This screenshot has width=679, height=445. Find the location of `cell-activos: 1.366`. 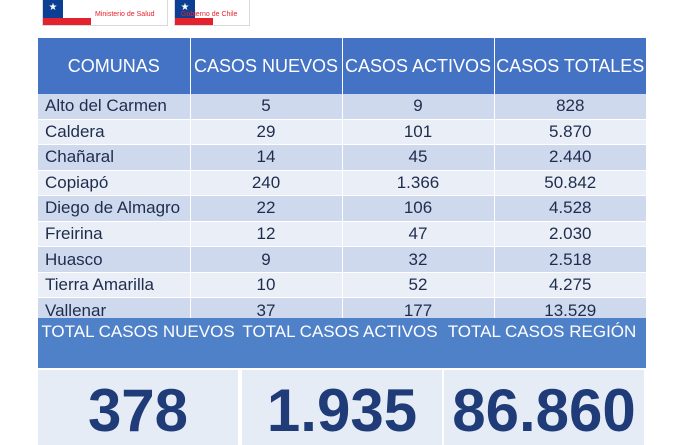

cell-activos: 1.366 is located at coordinates (418, 183).